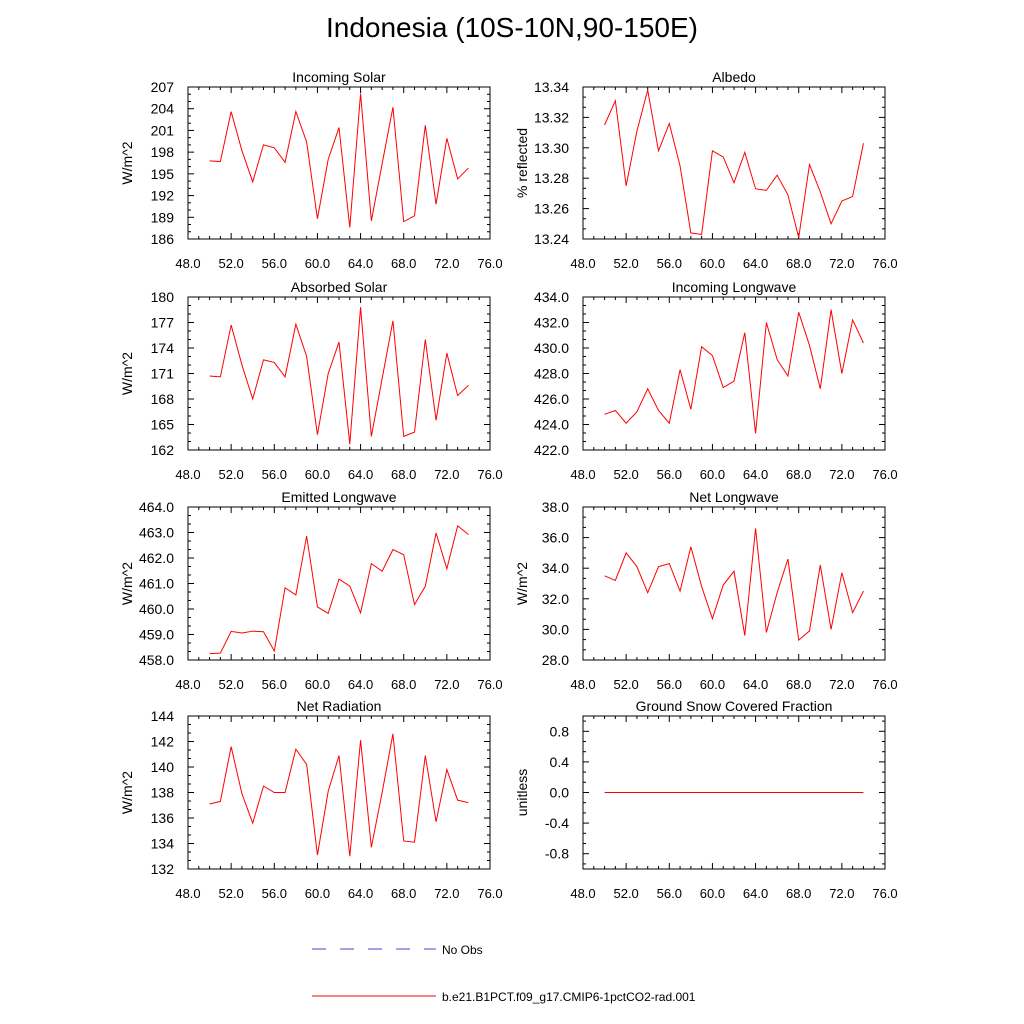 This screenshot has width=1024, height=1024. I want to click on y-tick-label: 432.0, so click(551, 323).